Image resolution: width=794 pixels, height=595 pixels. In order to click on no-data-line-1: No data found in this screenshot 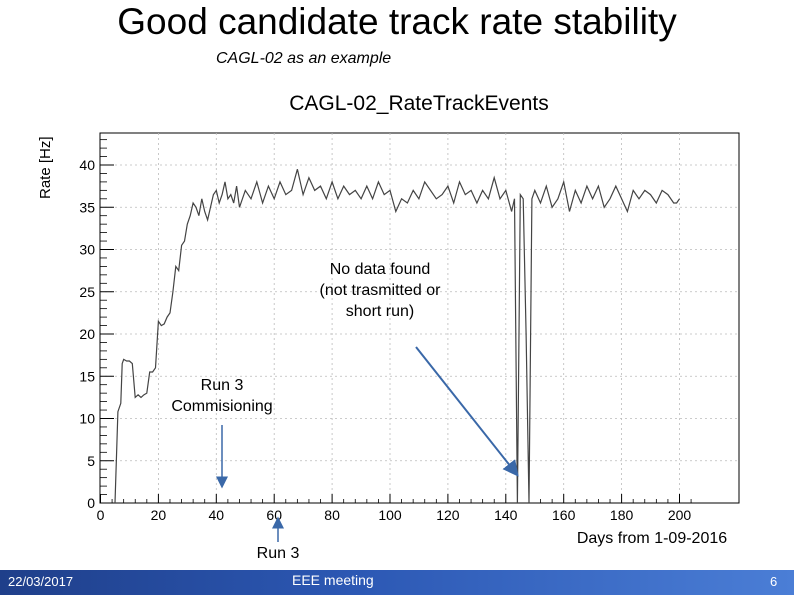, I will do `click(380, 269)`.